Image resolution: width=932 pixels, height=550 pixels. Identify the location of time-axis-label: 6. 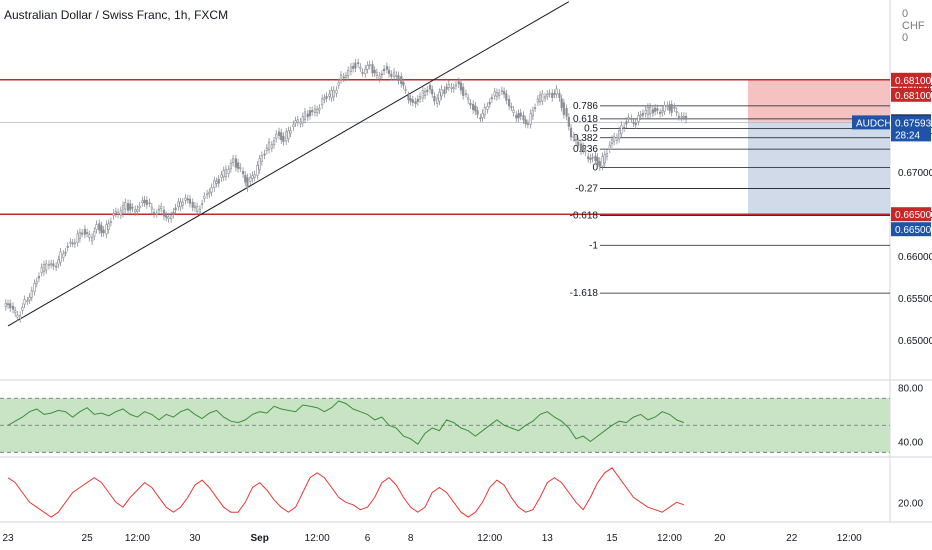
(368, 538).